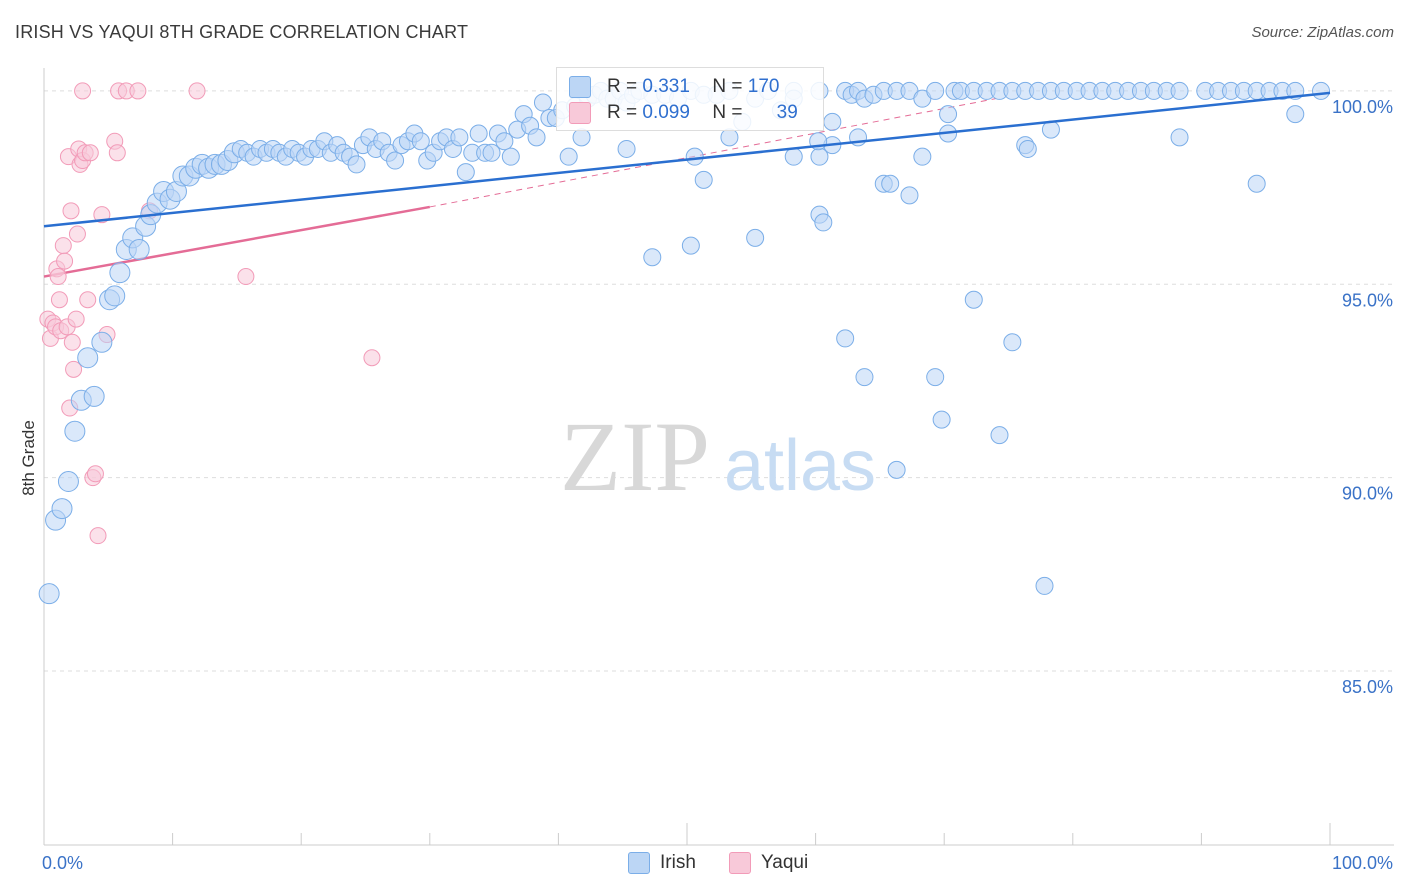 The width and height of the screenshot is (1406, 892). Describe the element at coordinates (787, 112) in the screenshot. I see `yaqui-n-value: 39` at that location.